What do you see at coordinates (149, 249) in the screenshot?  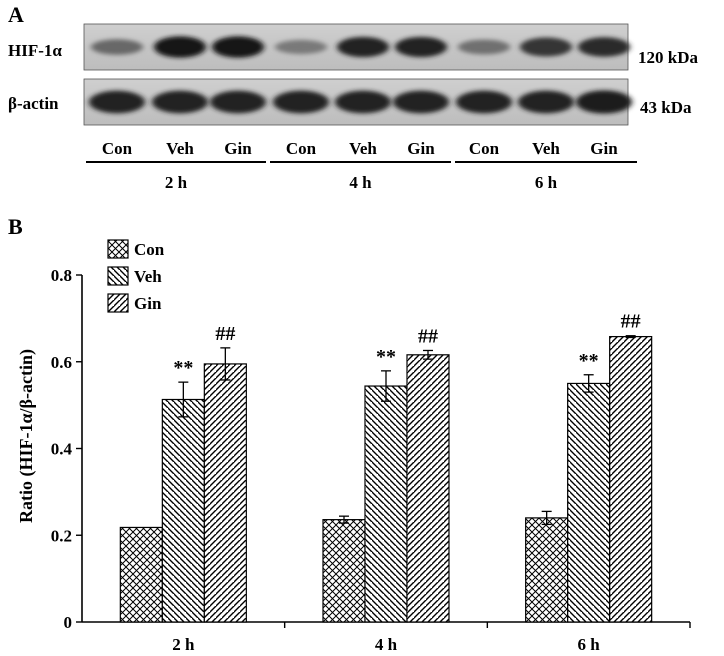 I see `legend-label: Con` at bounding box center [149, 249].